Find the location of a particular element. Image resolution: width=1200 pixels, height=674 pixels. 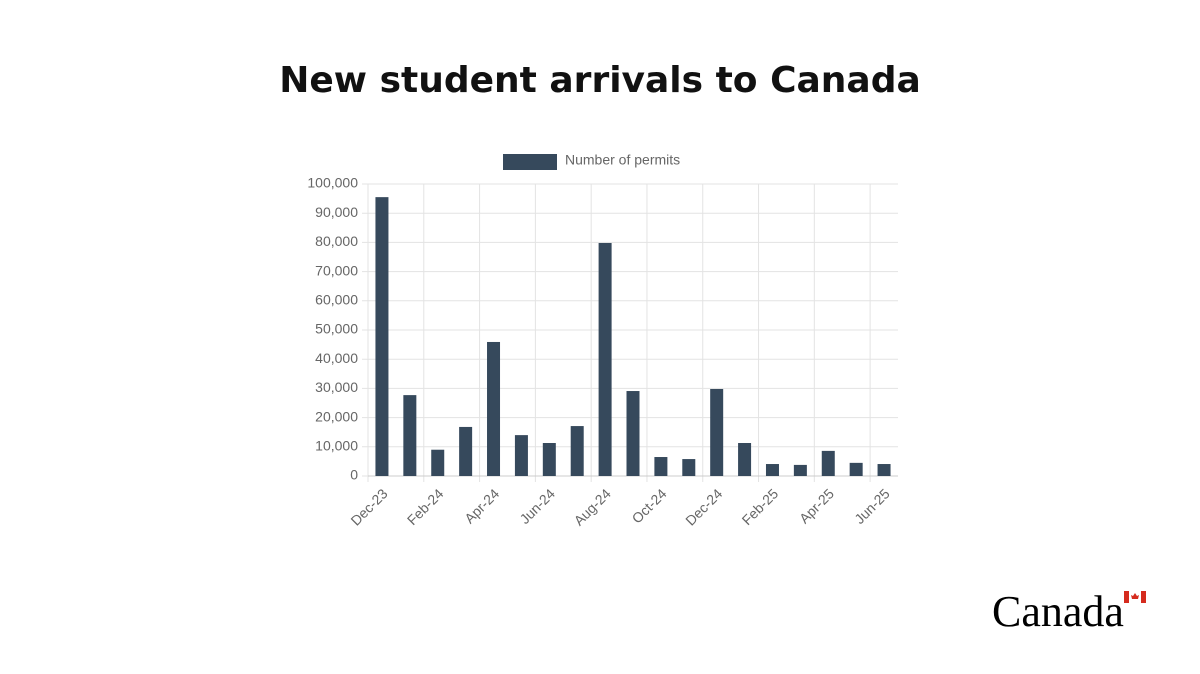

y-tick-label: 40,000 is located at coordinates (336, 358).